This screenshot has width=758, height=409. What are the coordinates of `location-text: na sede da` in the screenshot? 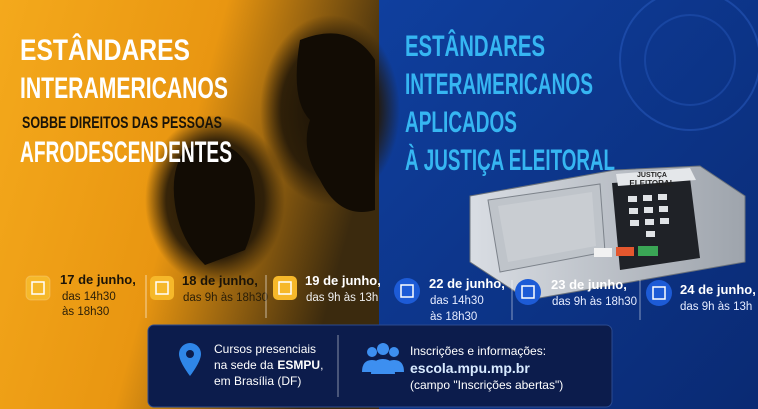 It's located at (244, 365).